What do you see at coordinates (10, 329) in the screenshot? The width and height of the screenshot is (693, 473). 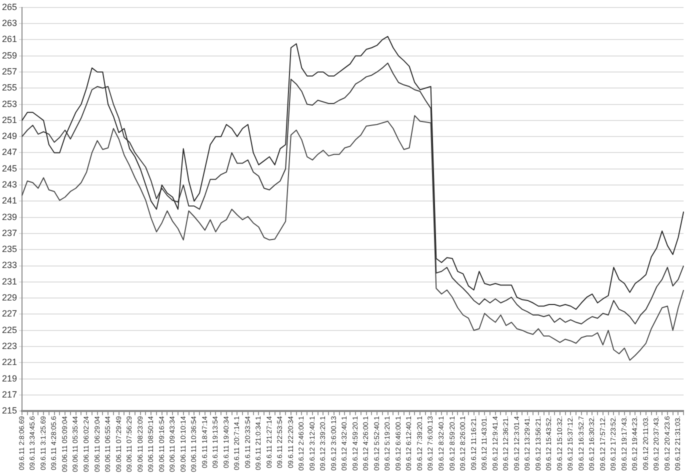 I see `y-tick-label: 225` at bounding box center [10, 329].